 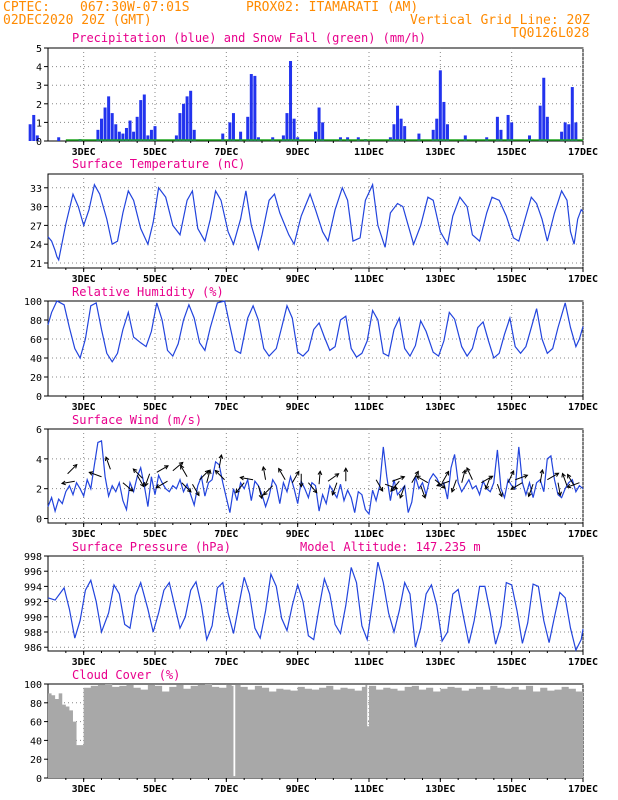 What do you see at coordinates (36, 723) in the screenshot?
I see `y-tick-label: 60` at bounding box center [36, 723].